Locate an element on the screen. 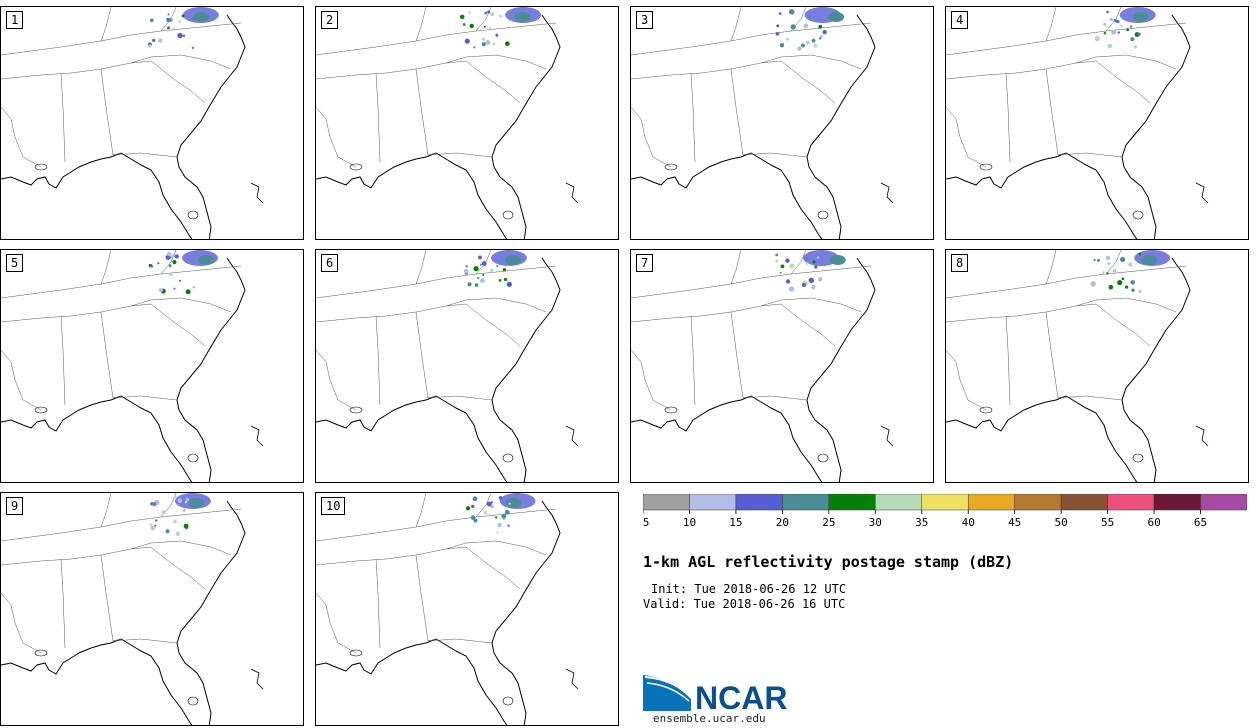 This screenshot has height=728, width=1260. colorbar-tick-label: 35 is located at coordinates (921, 522).